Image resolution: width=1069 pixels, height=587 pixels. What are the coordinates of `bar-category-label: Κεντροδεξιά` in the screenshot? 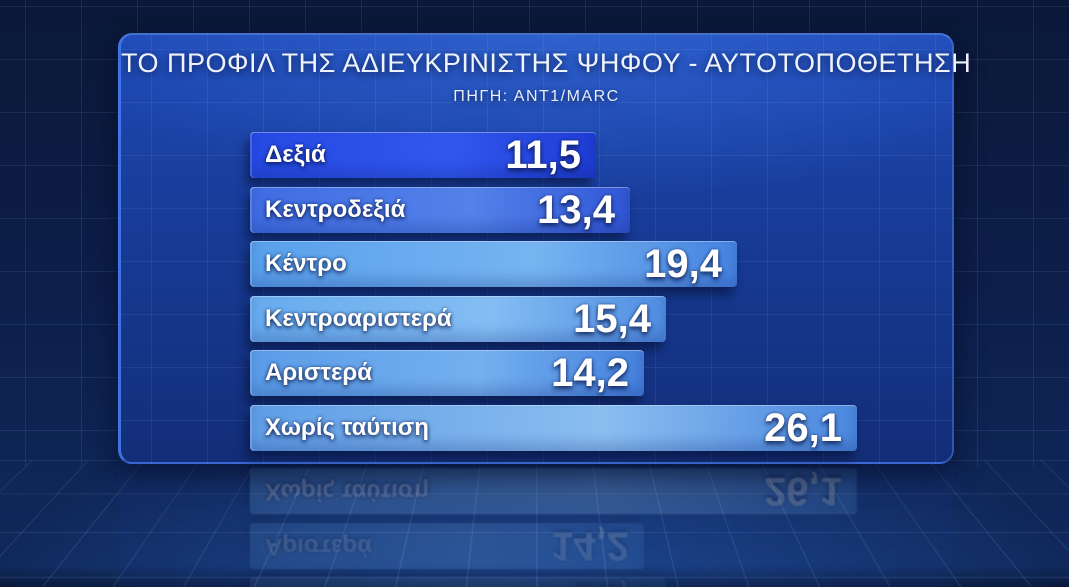 It's located at (335, 209).